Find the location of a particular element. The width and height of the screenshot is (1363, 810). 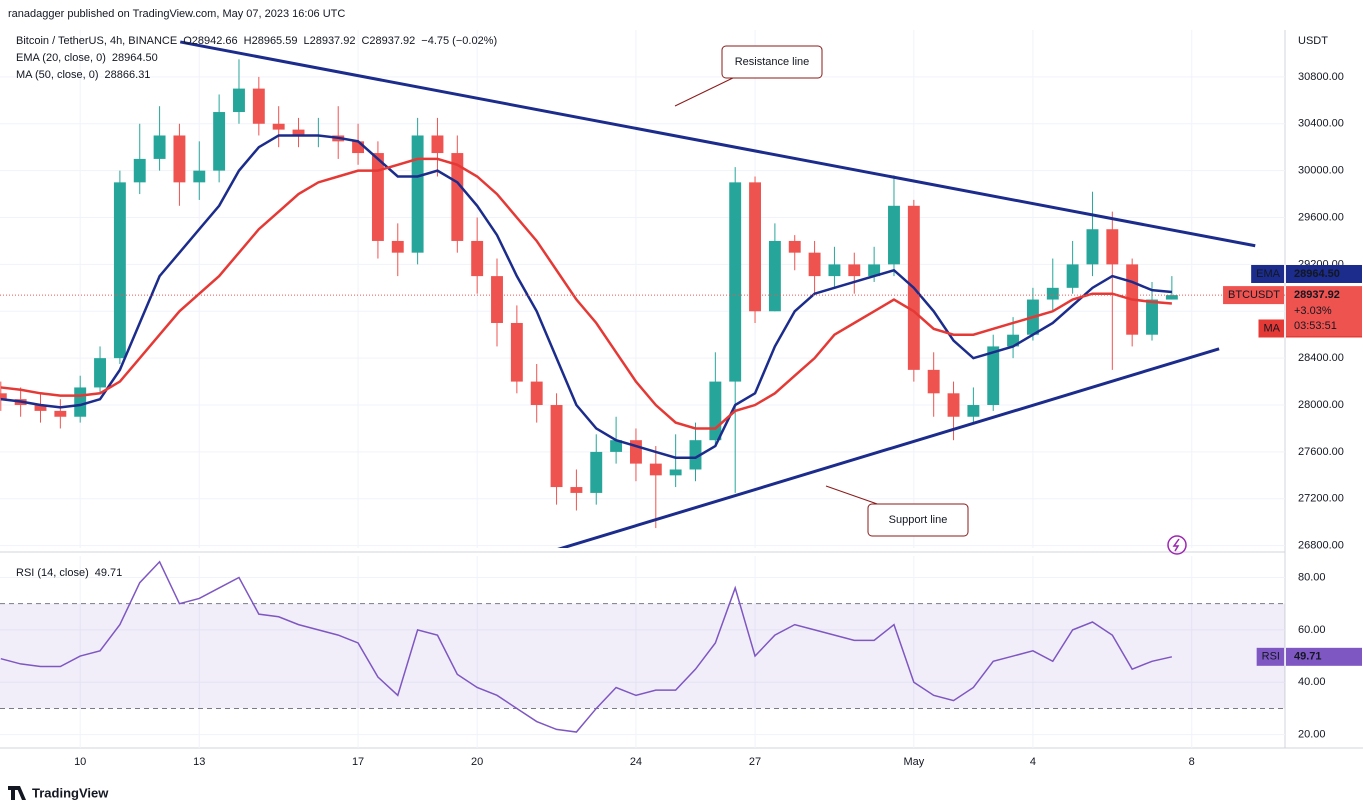

axis-tag-name: MA is located at coordinates (1272, 328).